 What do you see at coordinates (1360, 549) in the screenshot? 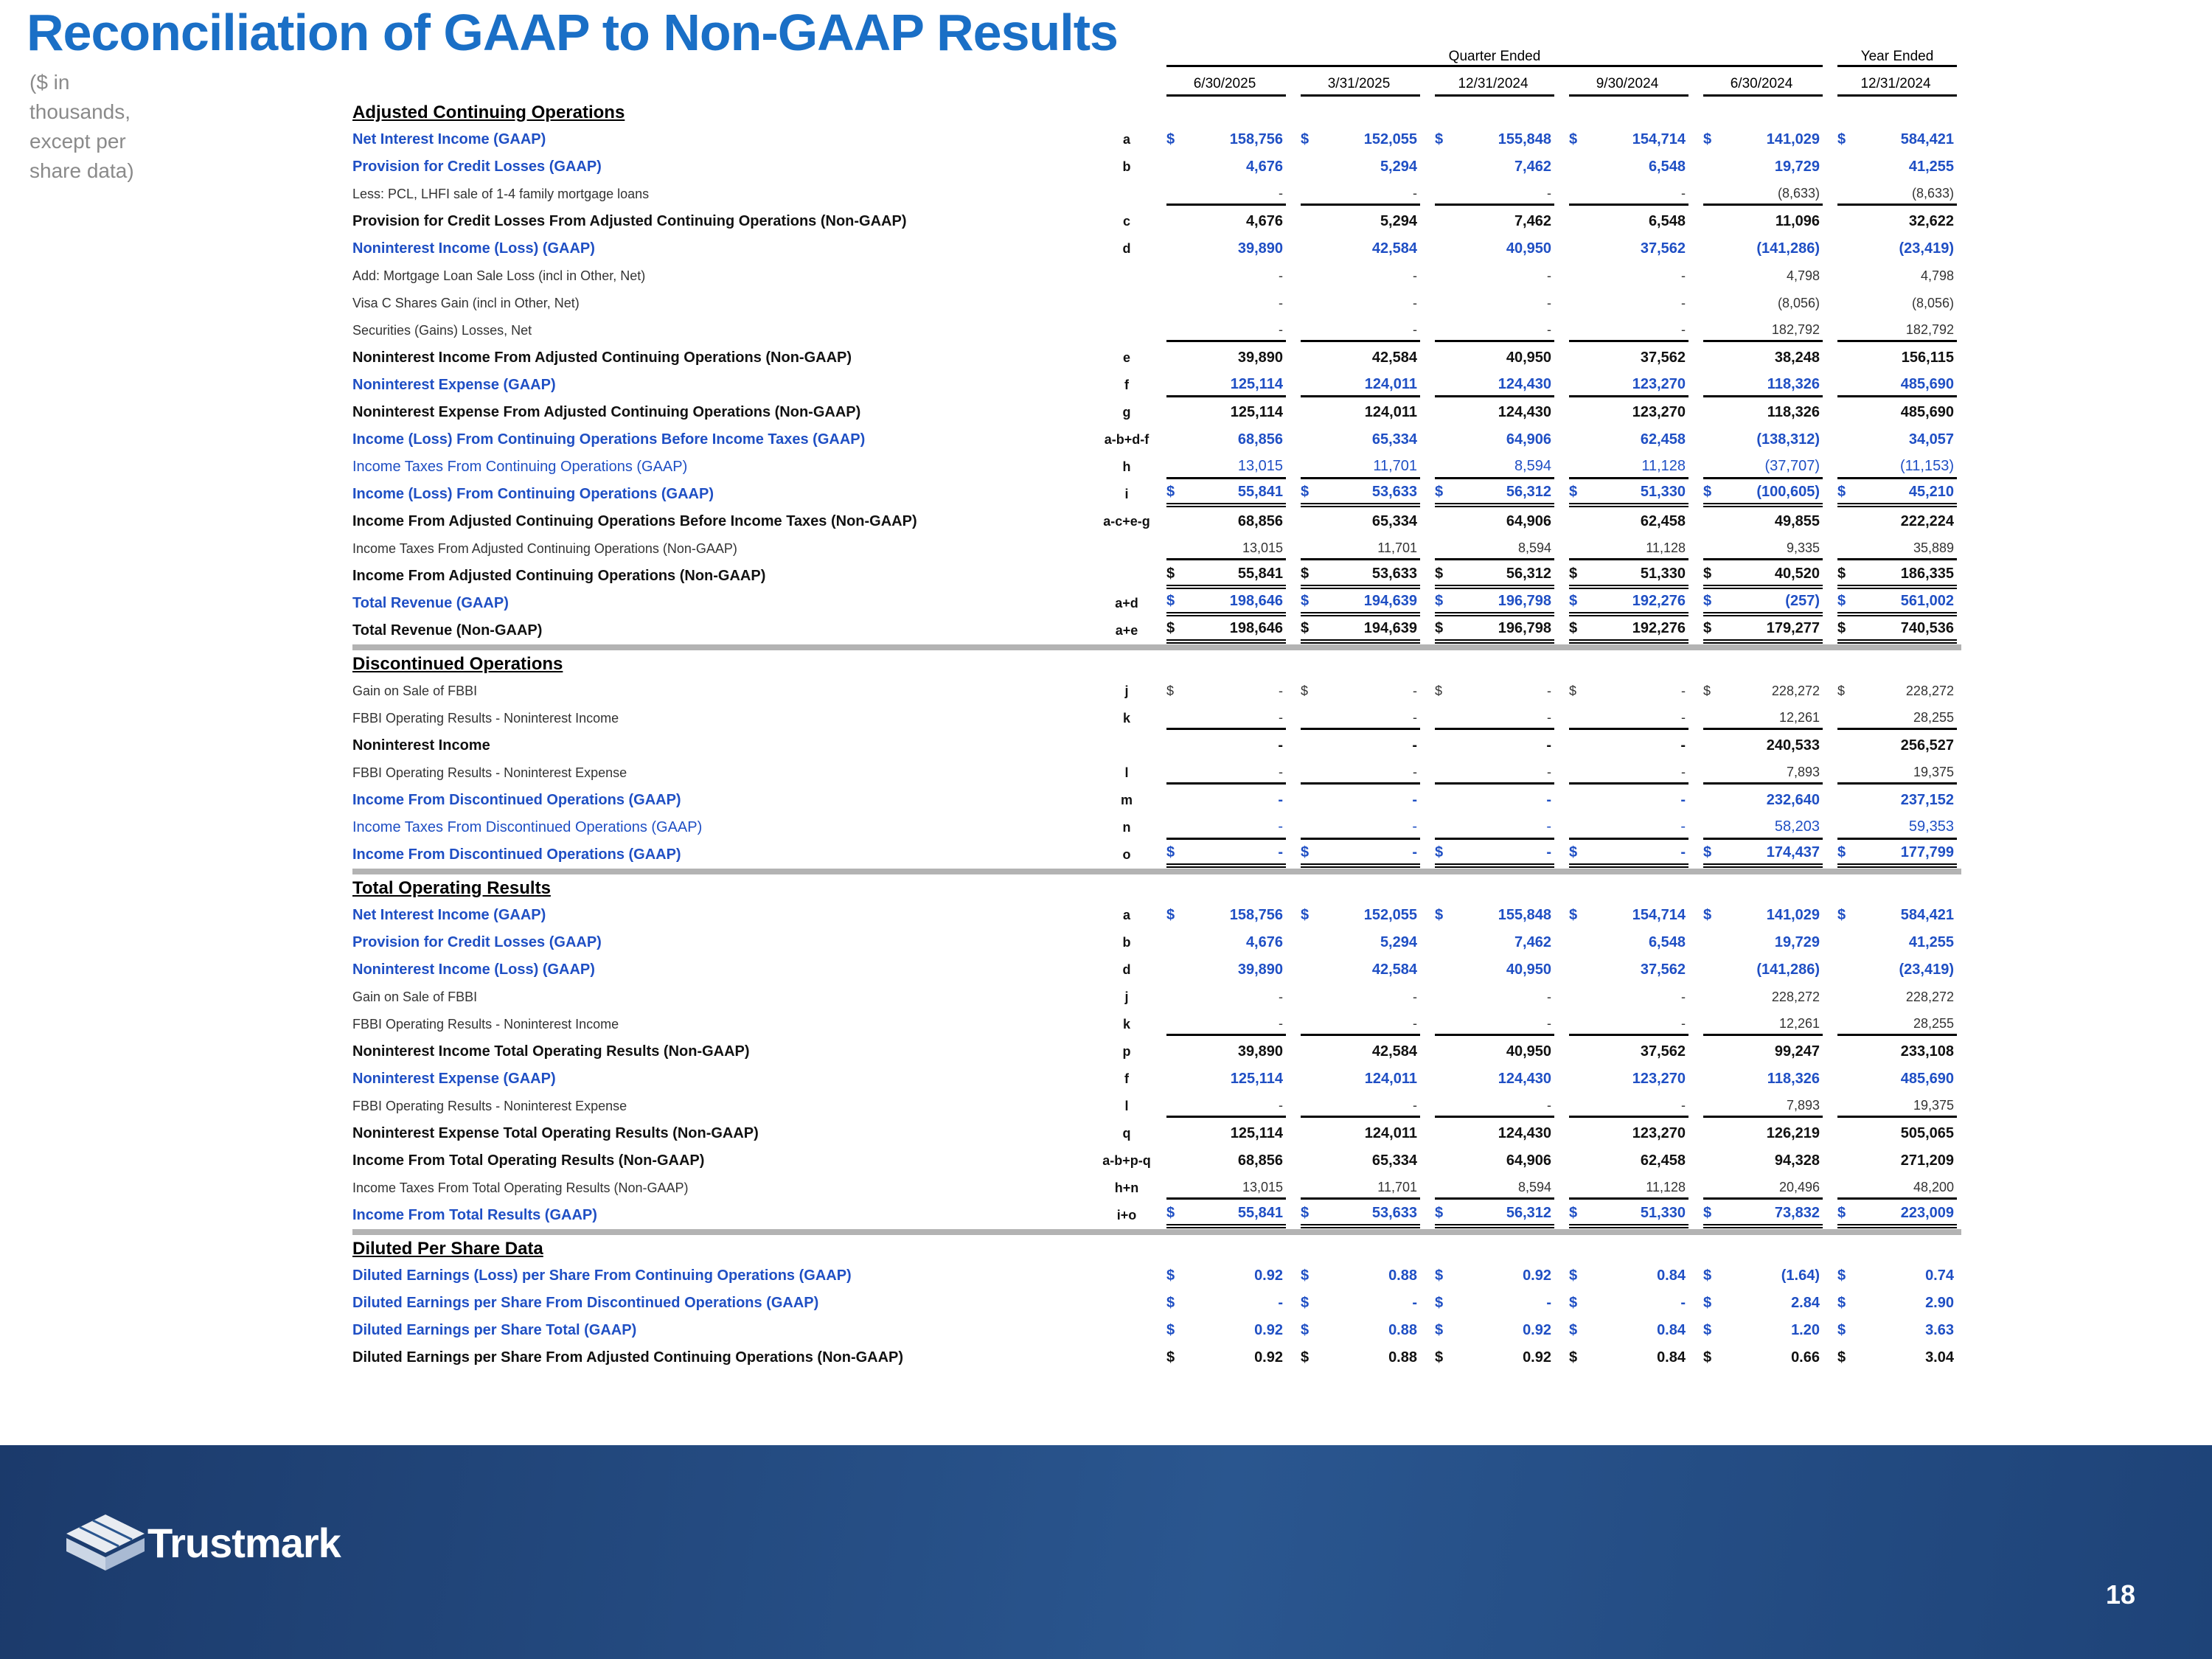
I see `value-box: 11,701` at bounding box center [1360, 549].